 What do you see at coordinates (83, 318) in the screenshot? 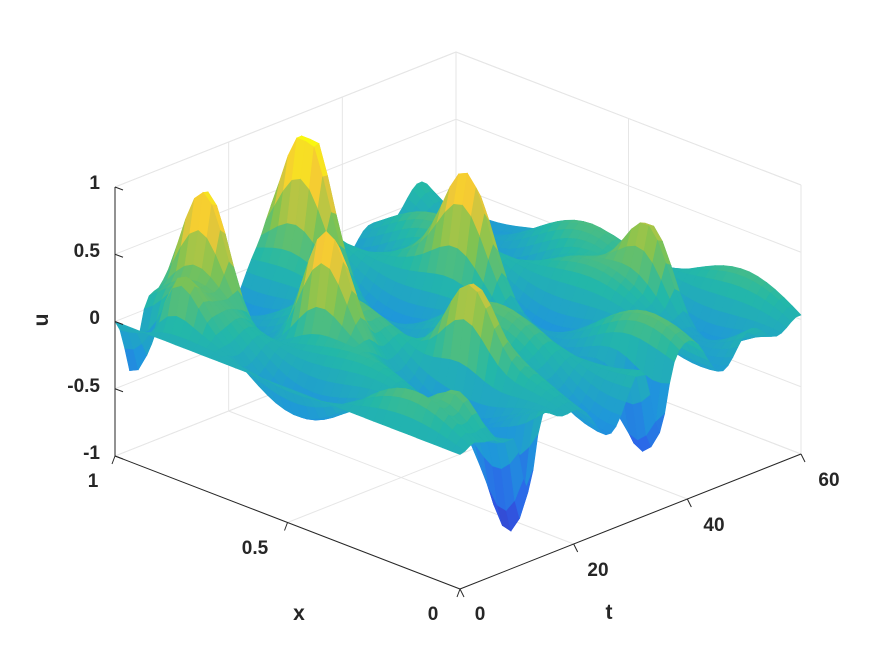
I see `z-axis-ticks: 1 0.5 0 -0.5 -1` at bounding box center [83, 318].